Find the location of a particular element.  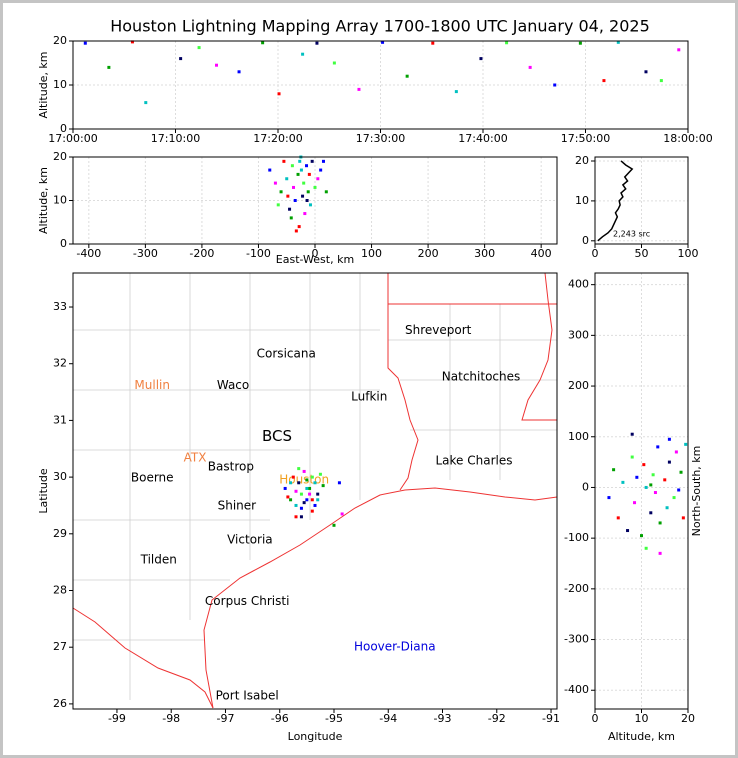

x-tick-label: -98 is located at coordinates (171, 718).